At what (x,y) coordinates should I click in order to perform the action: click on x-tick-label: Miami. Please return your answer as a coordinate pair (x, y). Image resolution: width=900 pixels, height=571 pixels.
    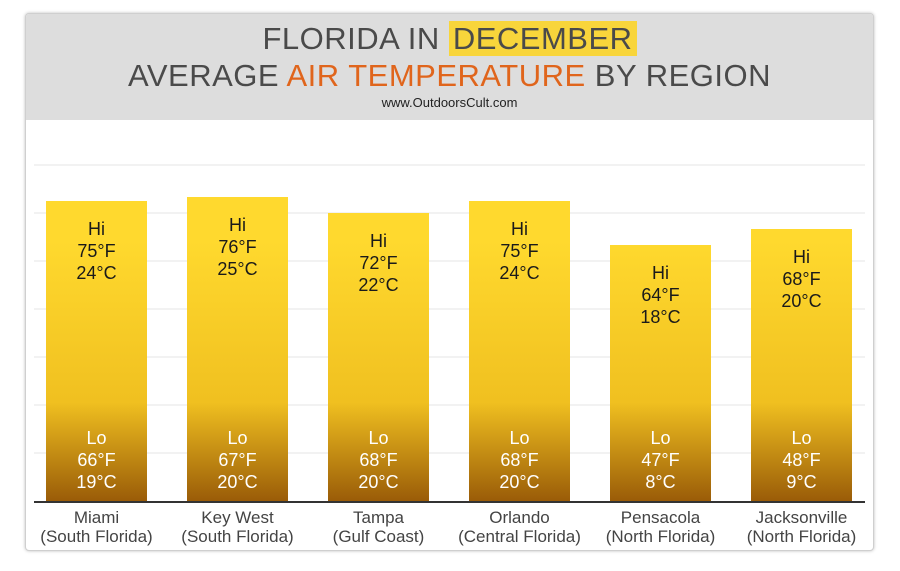
    Looking at the image, I should click on (96, 517).